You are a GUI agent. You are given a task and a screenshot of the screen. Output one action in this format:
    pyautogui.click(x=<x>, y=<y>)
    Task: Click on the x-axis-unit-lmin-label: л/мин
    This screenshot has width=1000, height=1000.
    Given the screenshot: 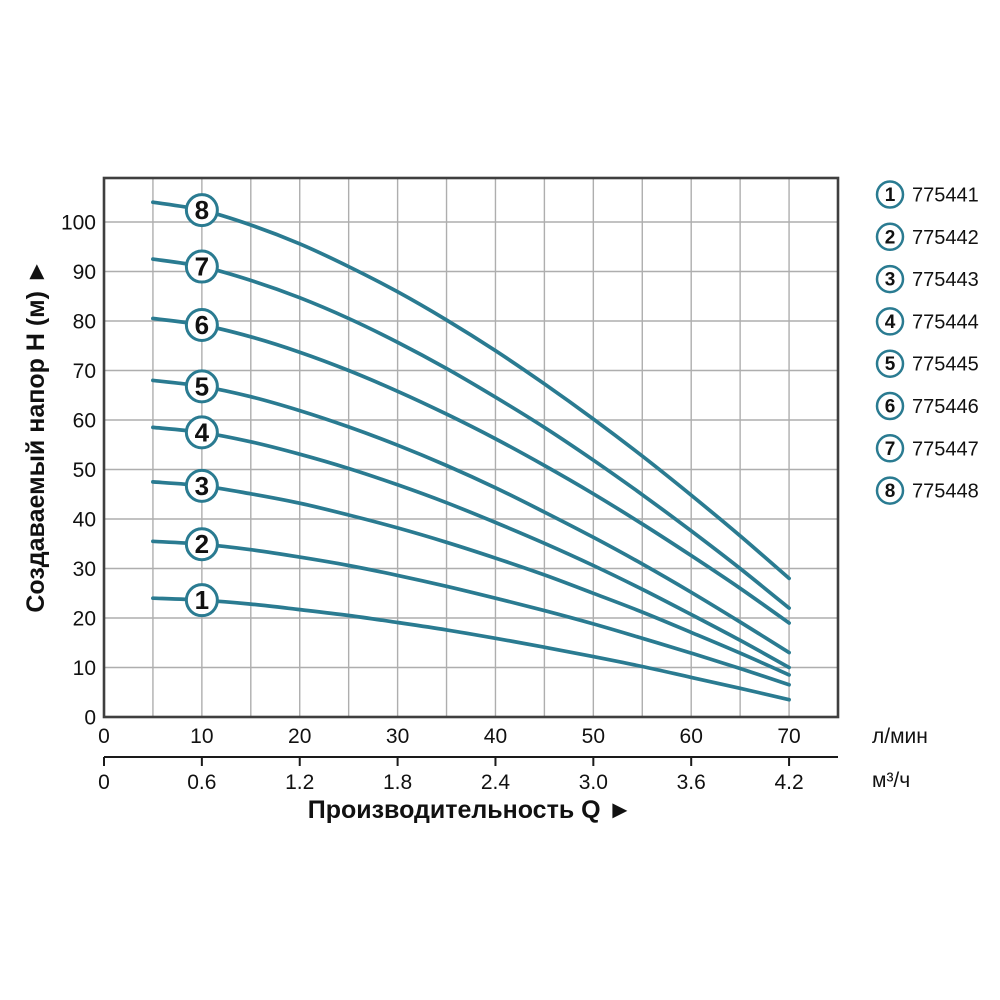 What is the action you would take?
    pyautogui.click(x=900, y=736)
    